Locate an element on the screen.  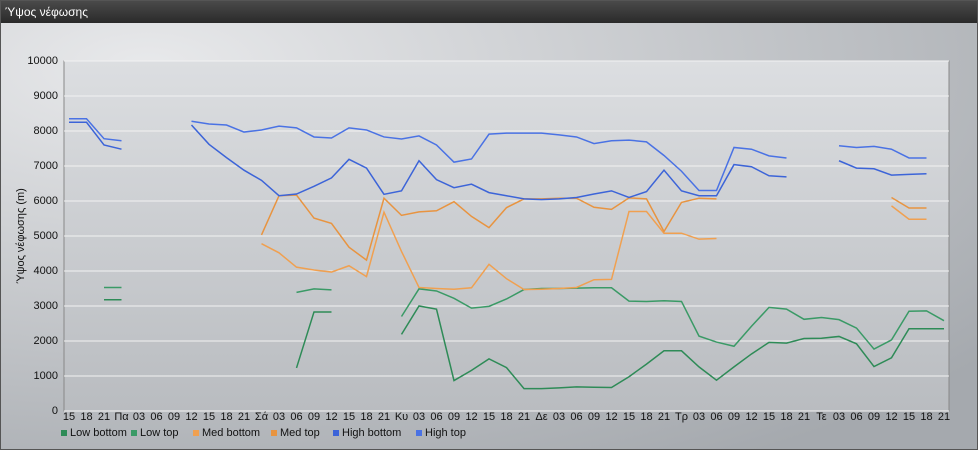
y-tick-label: 7000 is located at coordinates (46, 166).